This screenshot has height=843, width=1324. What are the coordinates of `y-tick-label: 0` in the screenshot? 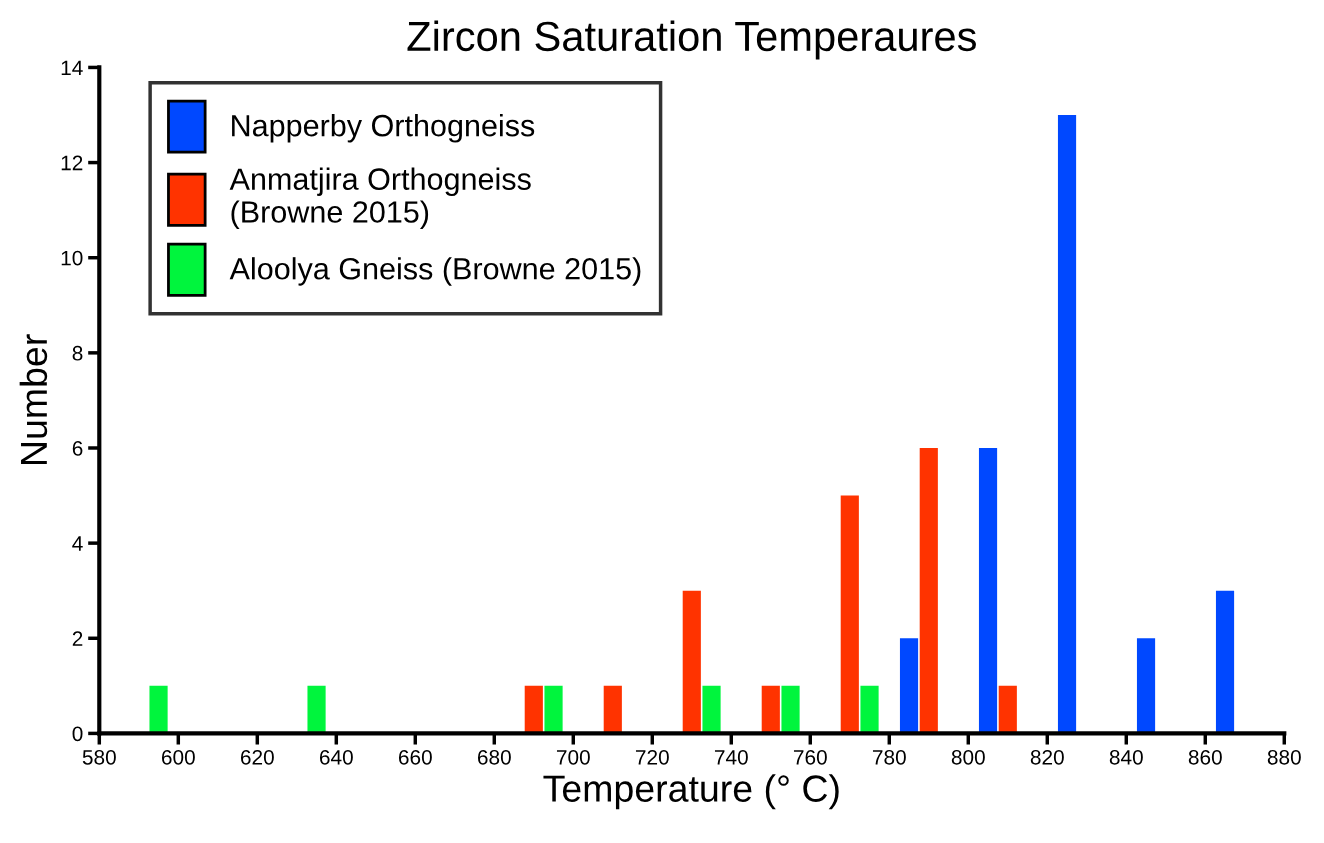 It's located at (77, 734).